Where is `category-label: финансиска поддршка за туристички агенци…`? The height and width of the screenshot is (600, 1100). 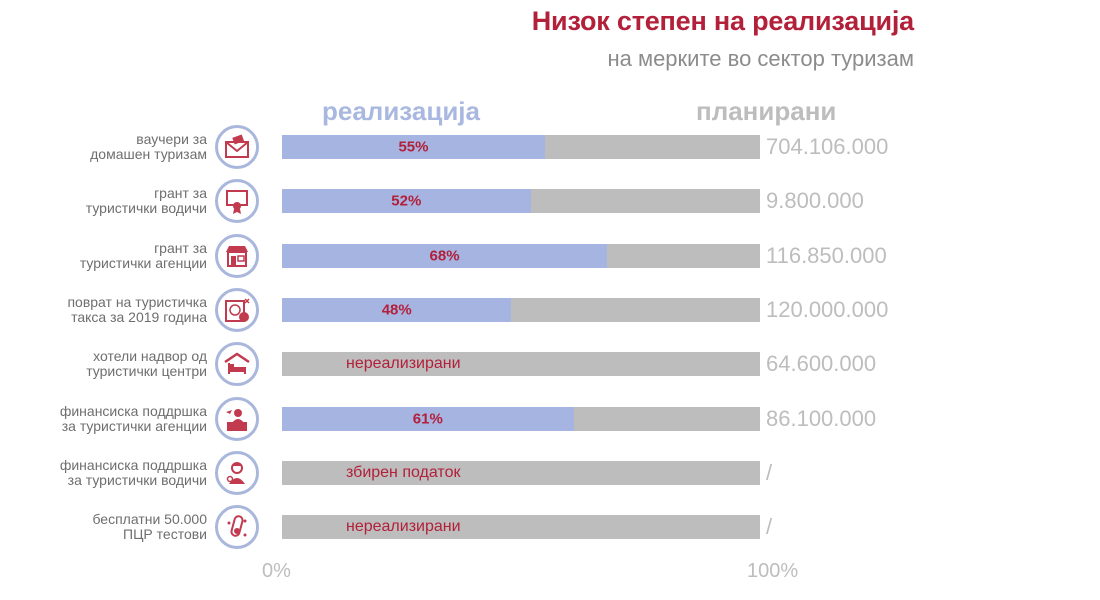
category-label: финансиска поддршка за туристички агенци… is located at coordinates (133, 418).